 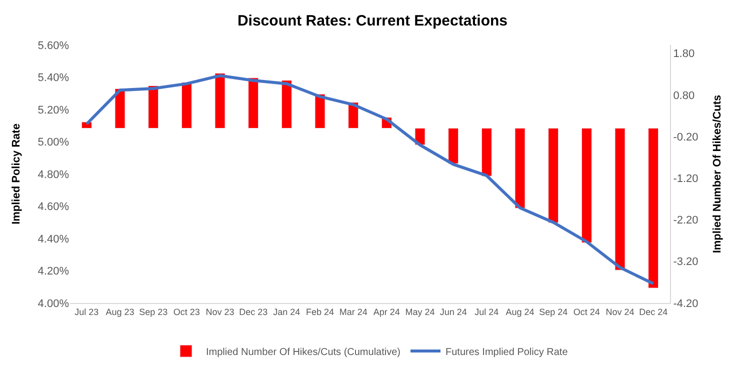 What do you see at coordinates (353, 311) in the screenshot?
I see `x-tick-label: Mar 24` at bounding box center [353, 311].